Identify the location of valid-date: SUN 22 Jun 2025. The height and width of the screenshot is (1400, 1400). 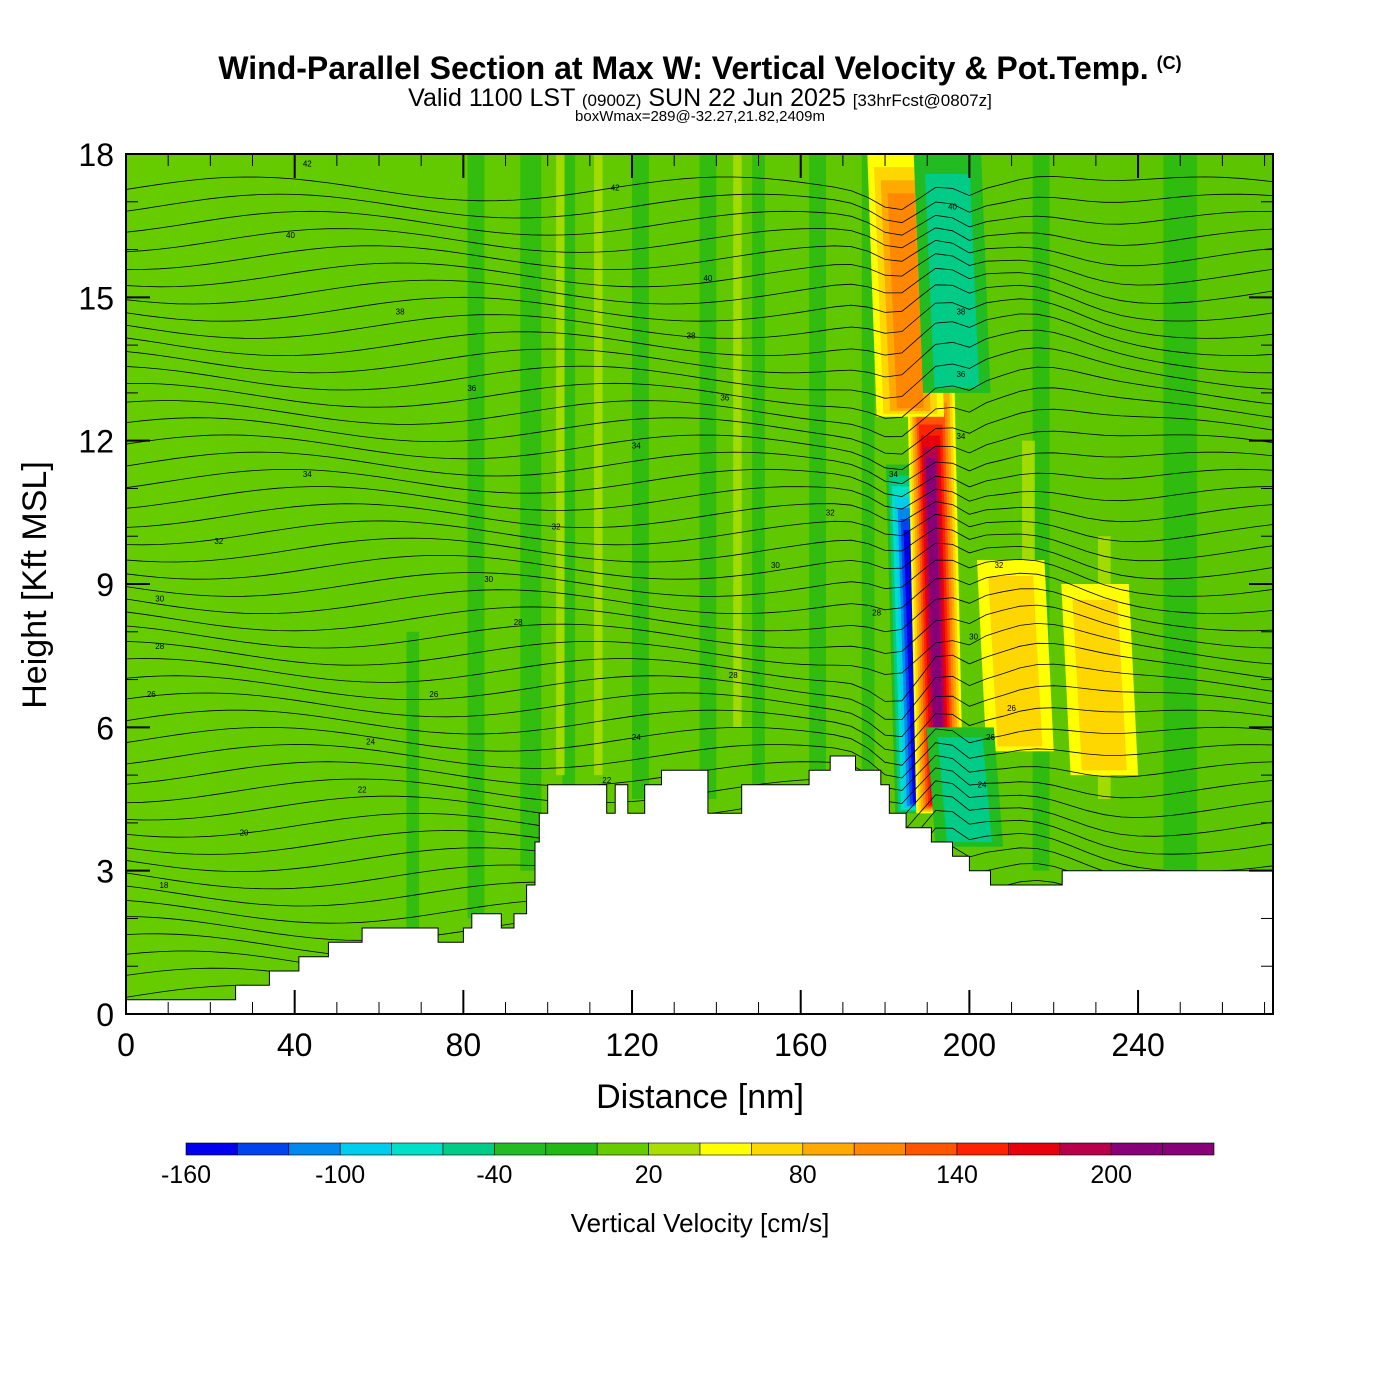
(747, 98).